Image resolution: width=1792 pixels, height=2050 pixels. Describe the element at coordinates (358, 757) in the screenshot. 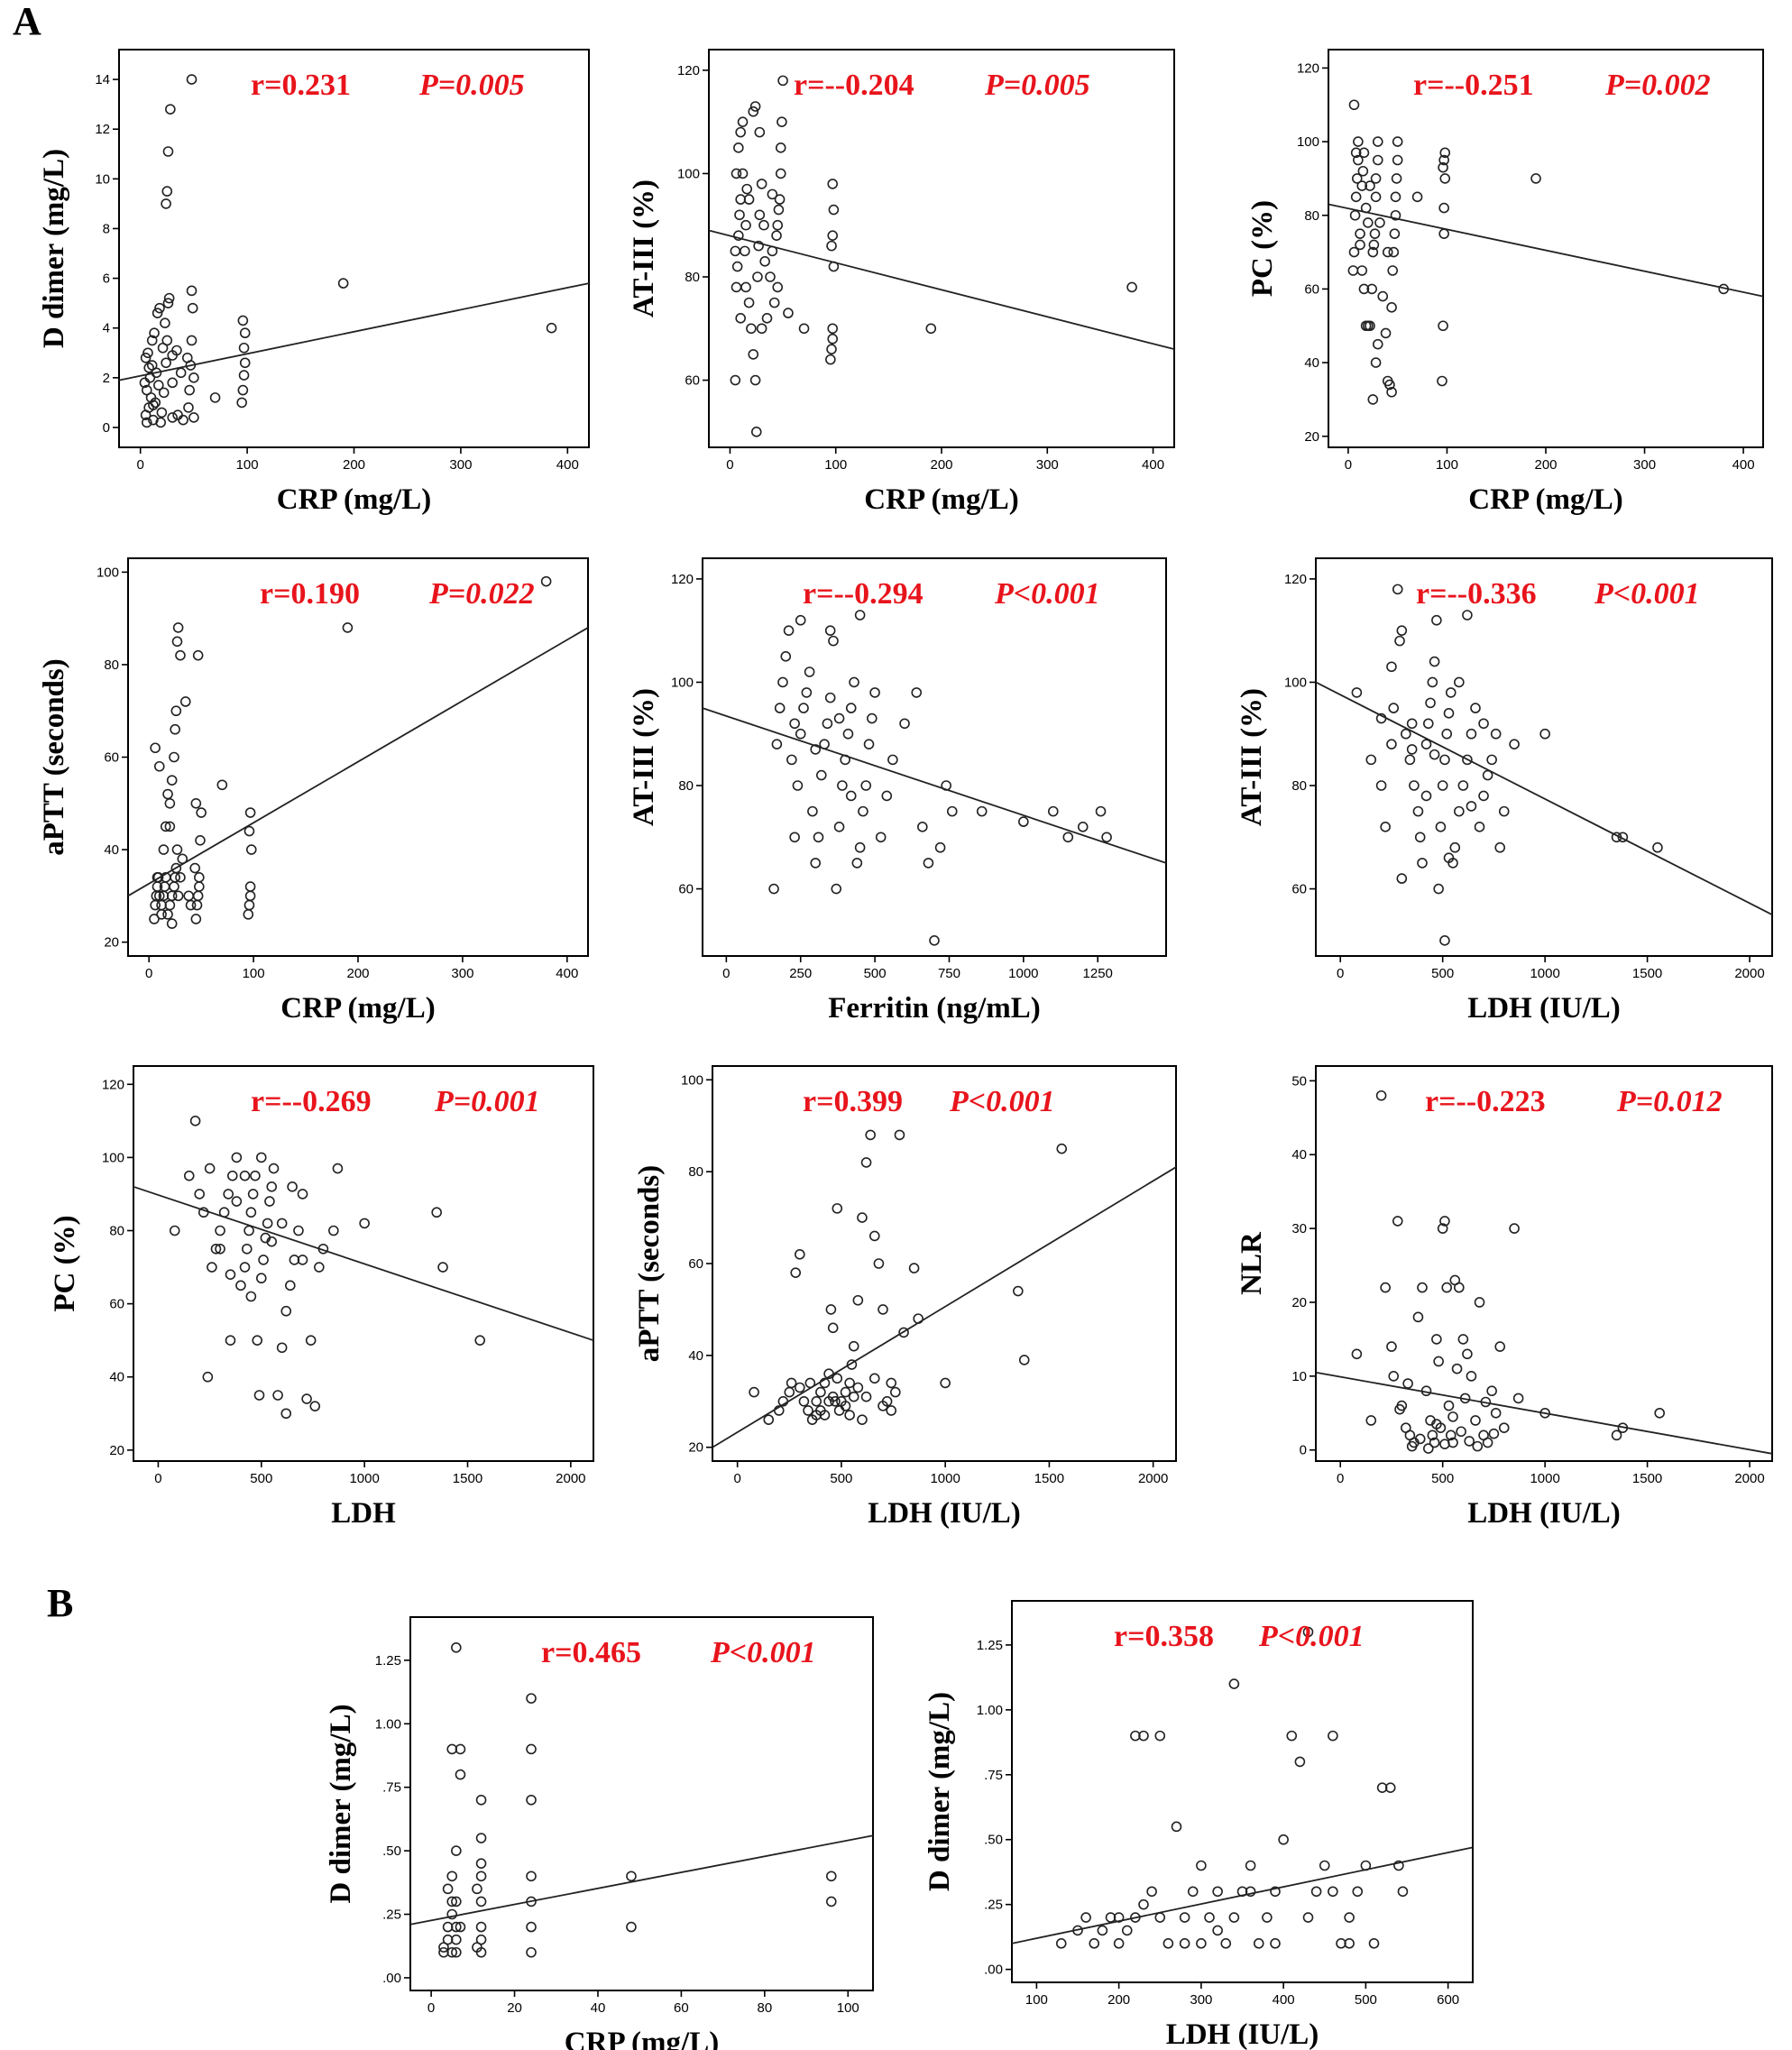

I see `plot-frame` at that location.